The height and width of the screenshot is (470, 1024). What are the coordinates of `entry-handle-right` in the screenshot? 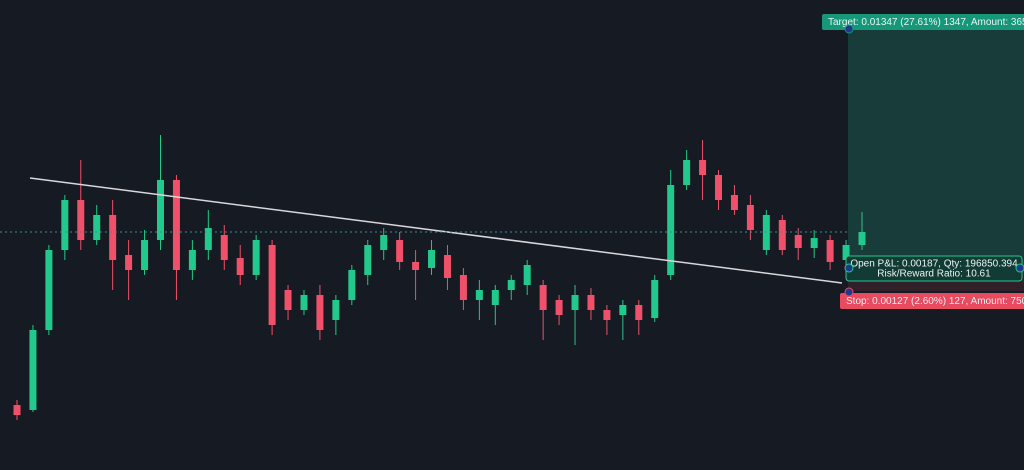 It's located at (1019, 268).